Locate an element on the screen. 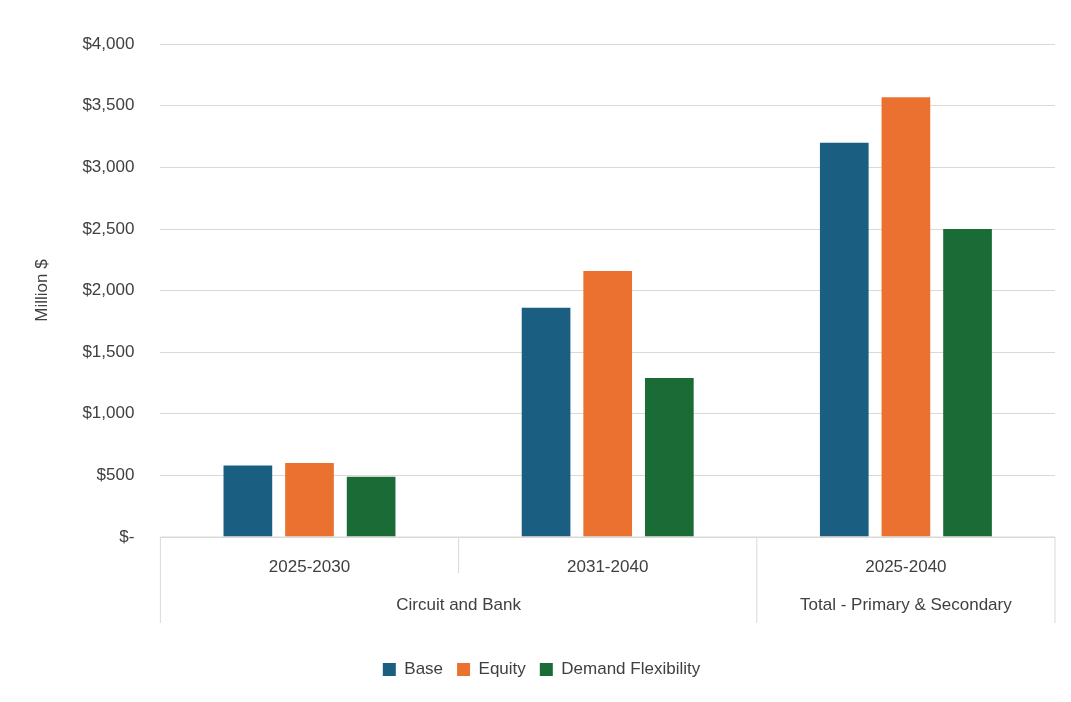 The height and width of the screenshot is (702, 1071). legend-label: Demand Flexibility is located at coordinates (631, 669).